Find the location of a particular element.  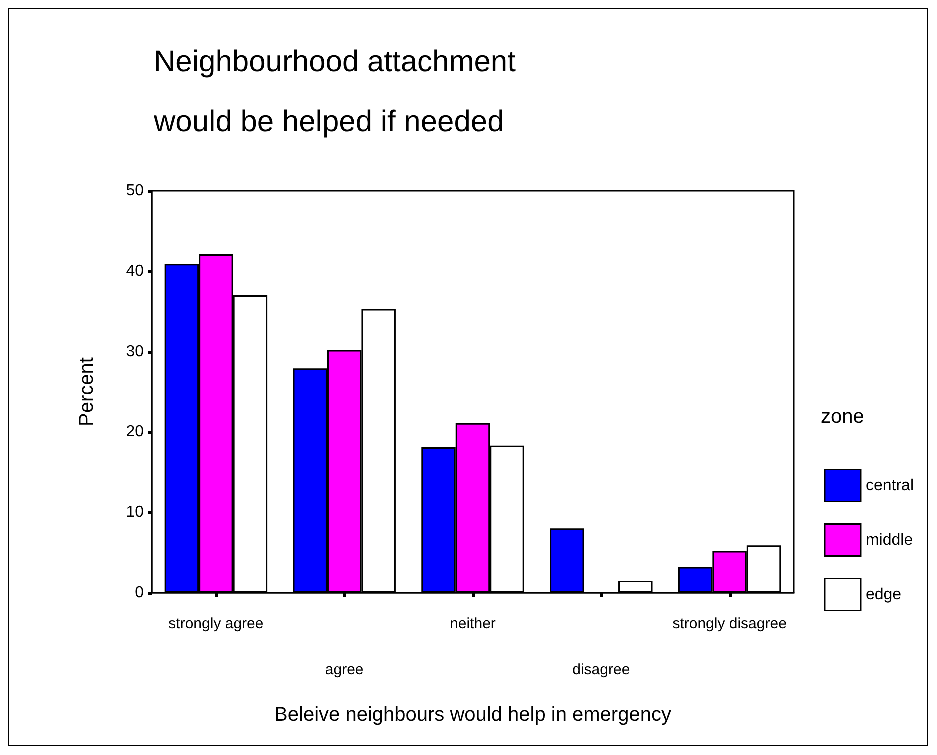

y-tick-label: 10 is located at coordinates (135, 513).